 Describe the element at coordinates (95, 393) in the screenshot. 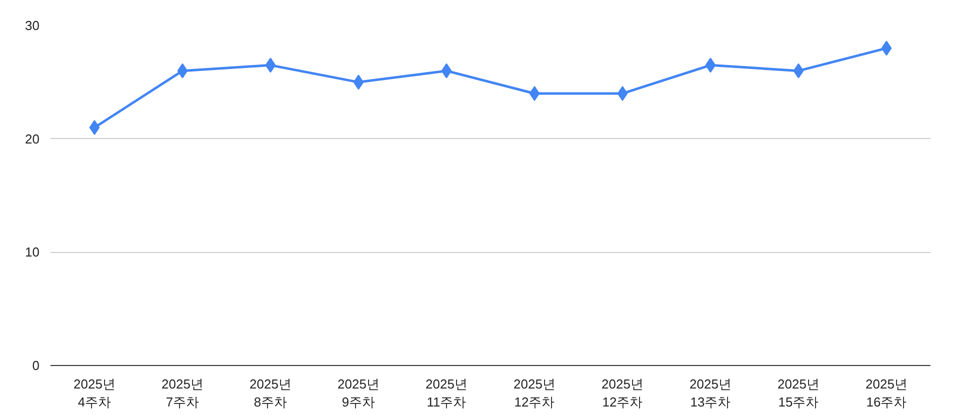

I see `x-tick-label: 2025년 4주차` at that location.